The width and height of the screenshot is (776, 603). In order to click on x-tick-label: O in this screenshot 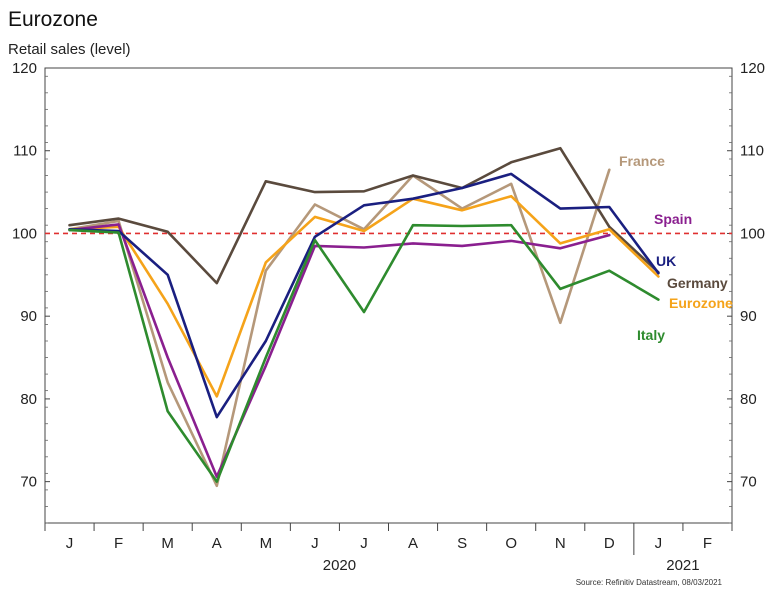, I will do `click(511, 543)`.